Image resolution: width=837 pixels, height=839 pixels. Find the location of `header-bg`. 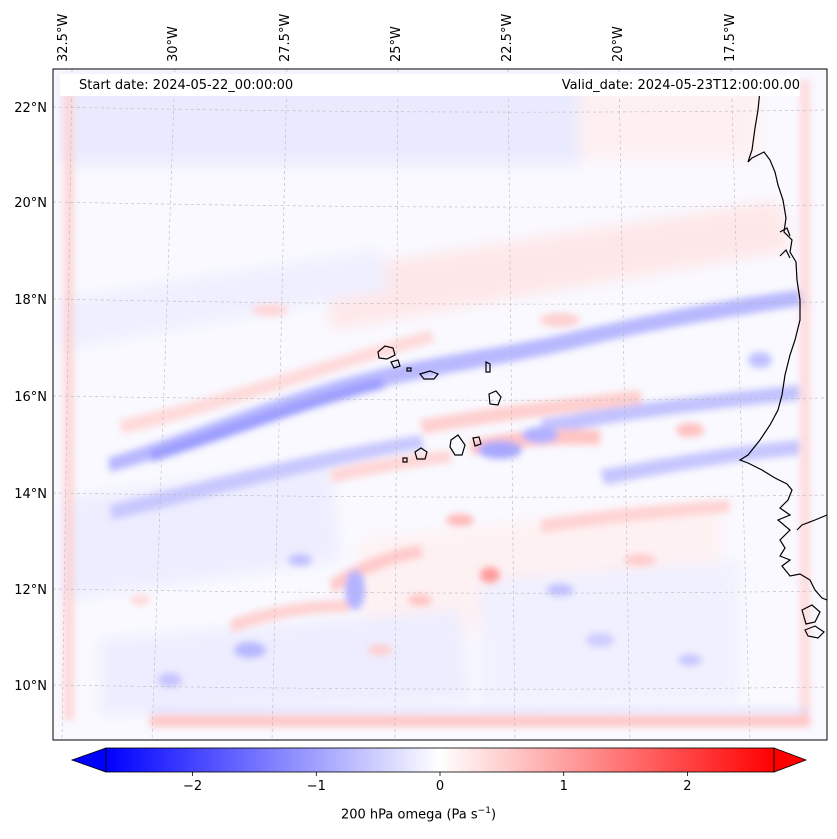

header-bg is located at coordinates (430, 85).